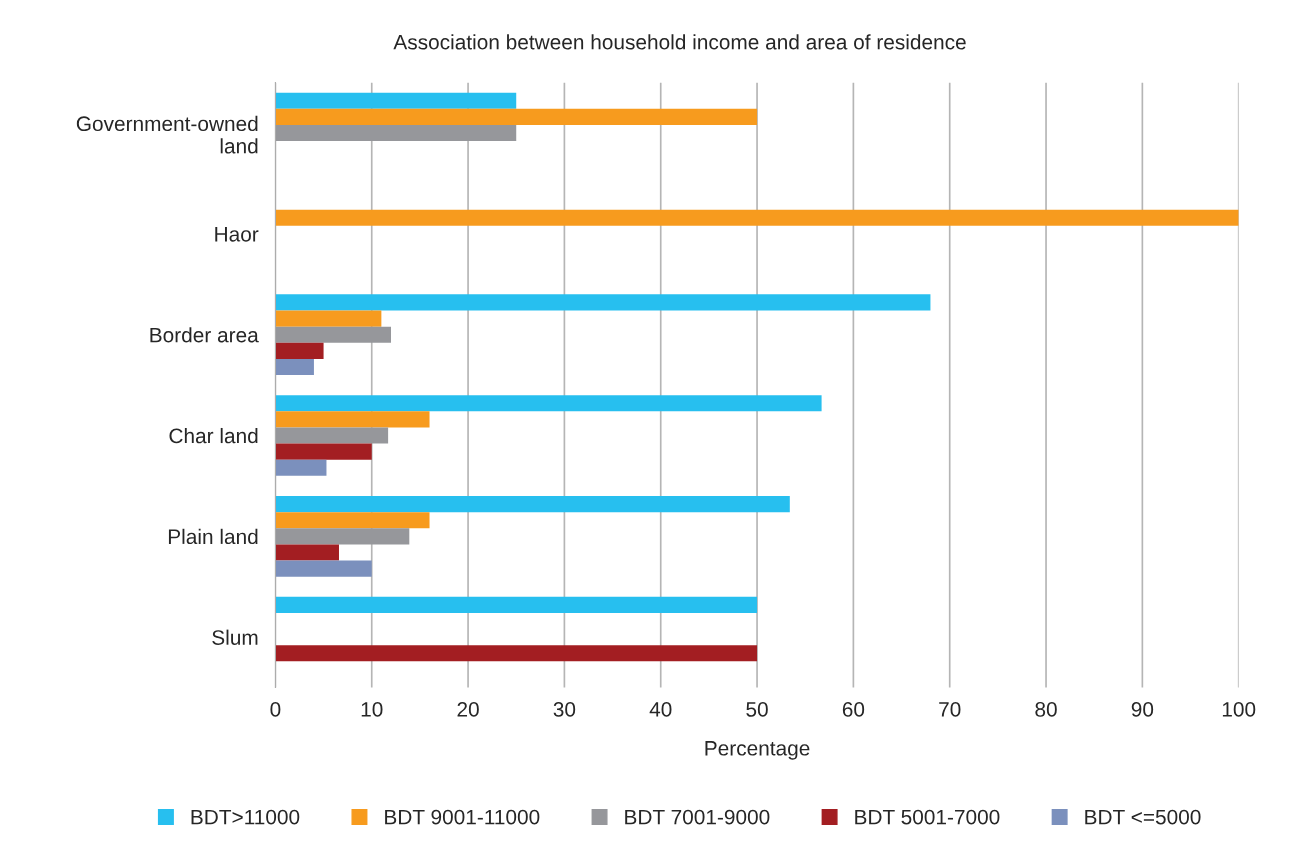 The height and width of the screenshot is (852, 1293). I want to click on legend-label: BDT 9001-11000, so click(462, 817).